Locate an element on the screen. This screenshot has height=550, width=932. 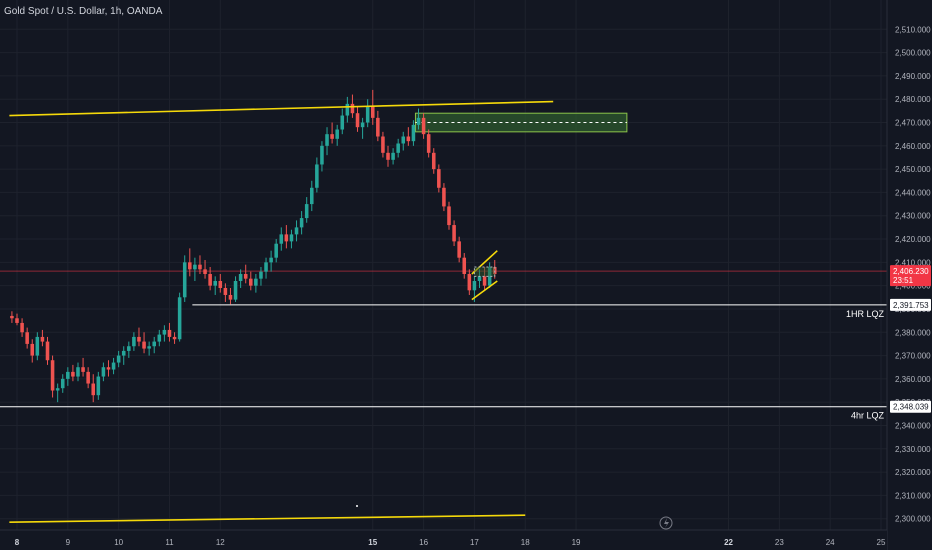
y-tick-label: 2,430.000 is located at coordinates (913, 216).